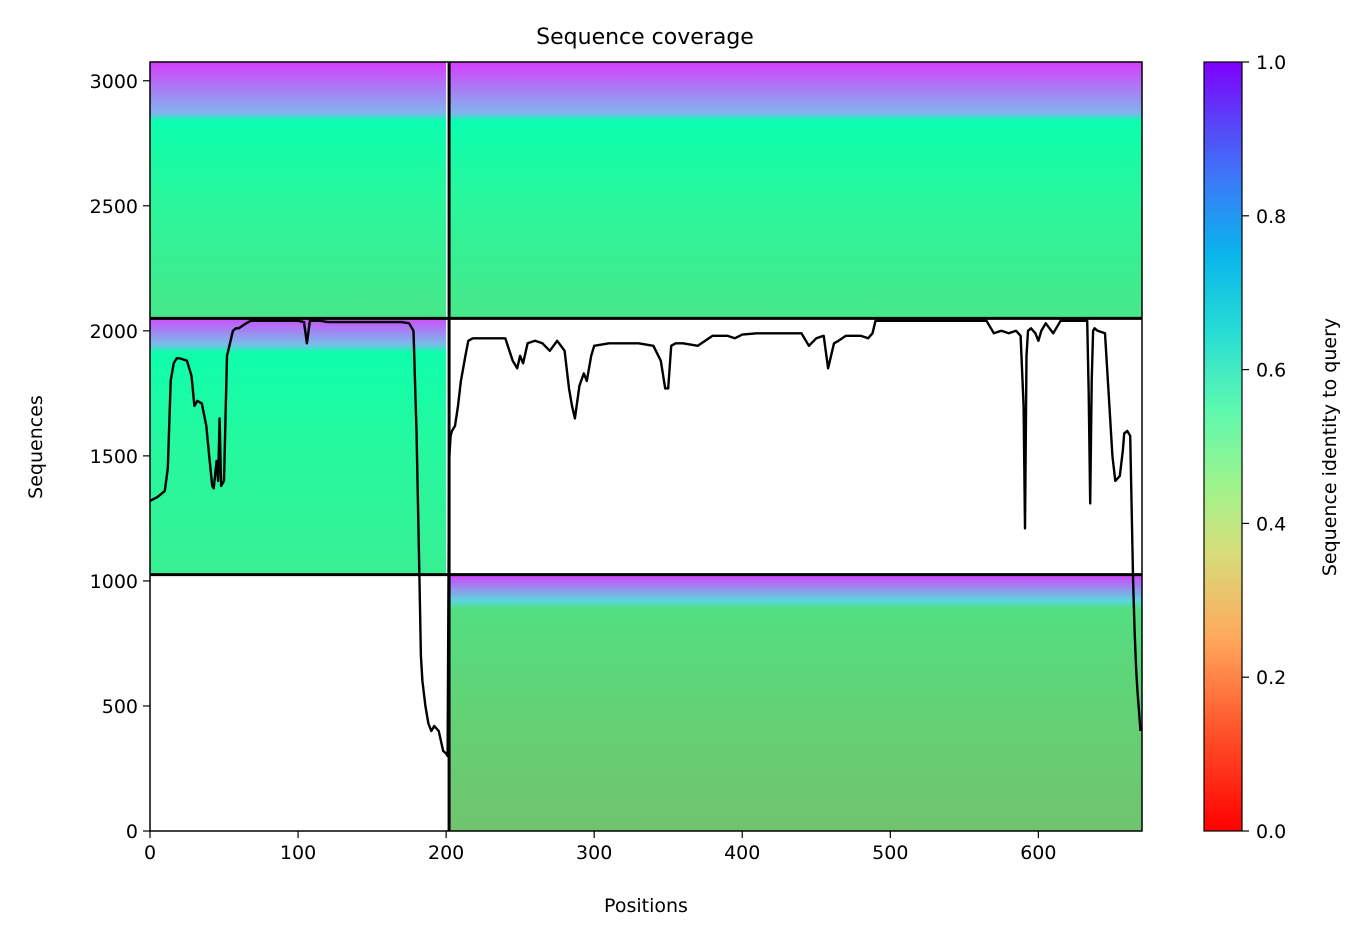 The image size is (1364, 939). I want to click on x-tick-label: 300, so click(594, 853).